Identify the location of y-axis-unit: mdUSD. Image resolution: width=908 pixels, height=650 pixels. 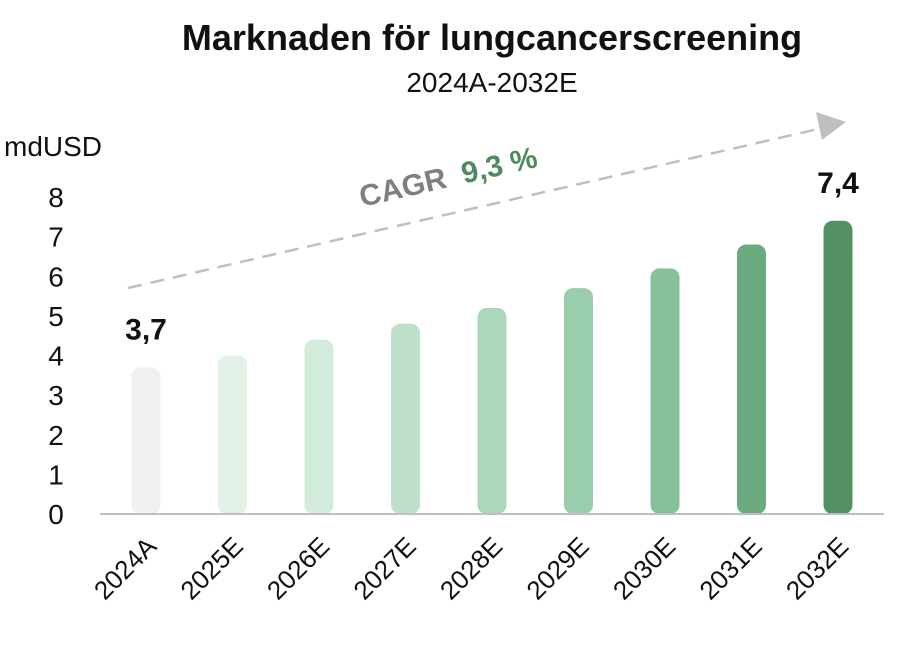
(53, 146).